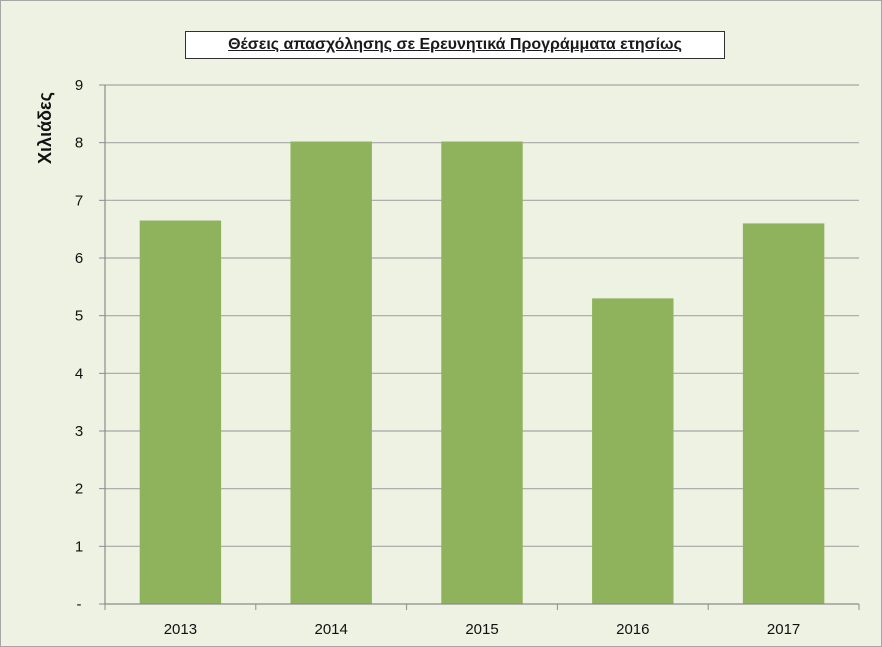 This screenshot has height=647, width=882. What do you see at coordinates (79, 316) in the screenshot?
I see `y-tick-label: 5` at bounding box center [79, 316].